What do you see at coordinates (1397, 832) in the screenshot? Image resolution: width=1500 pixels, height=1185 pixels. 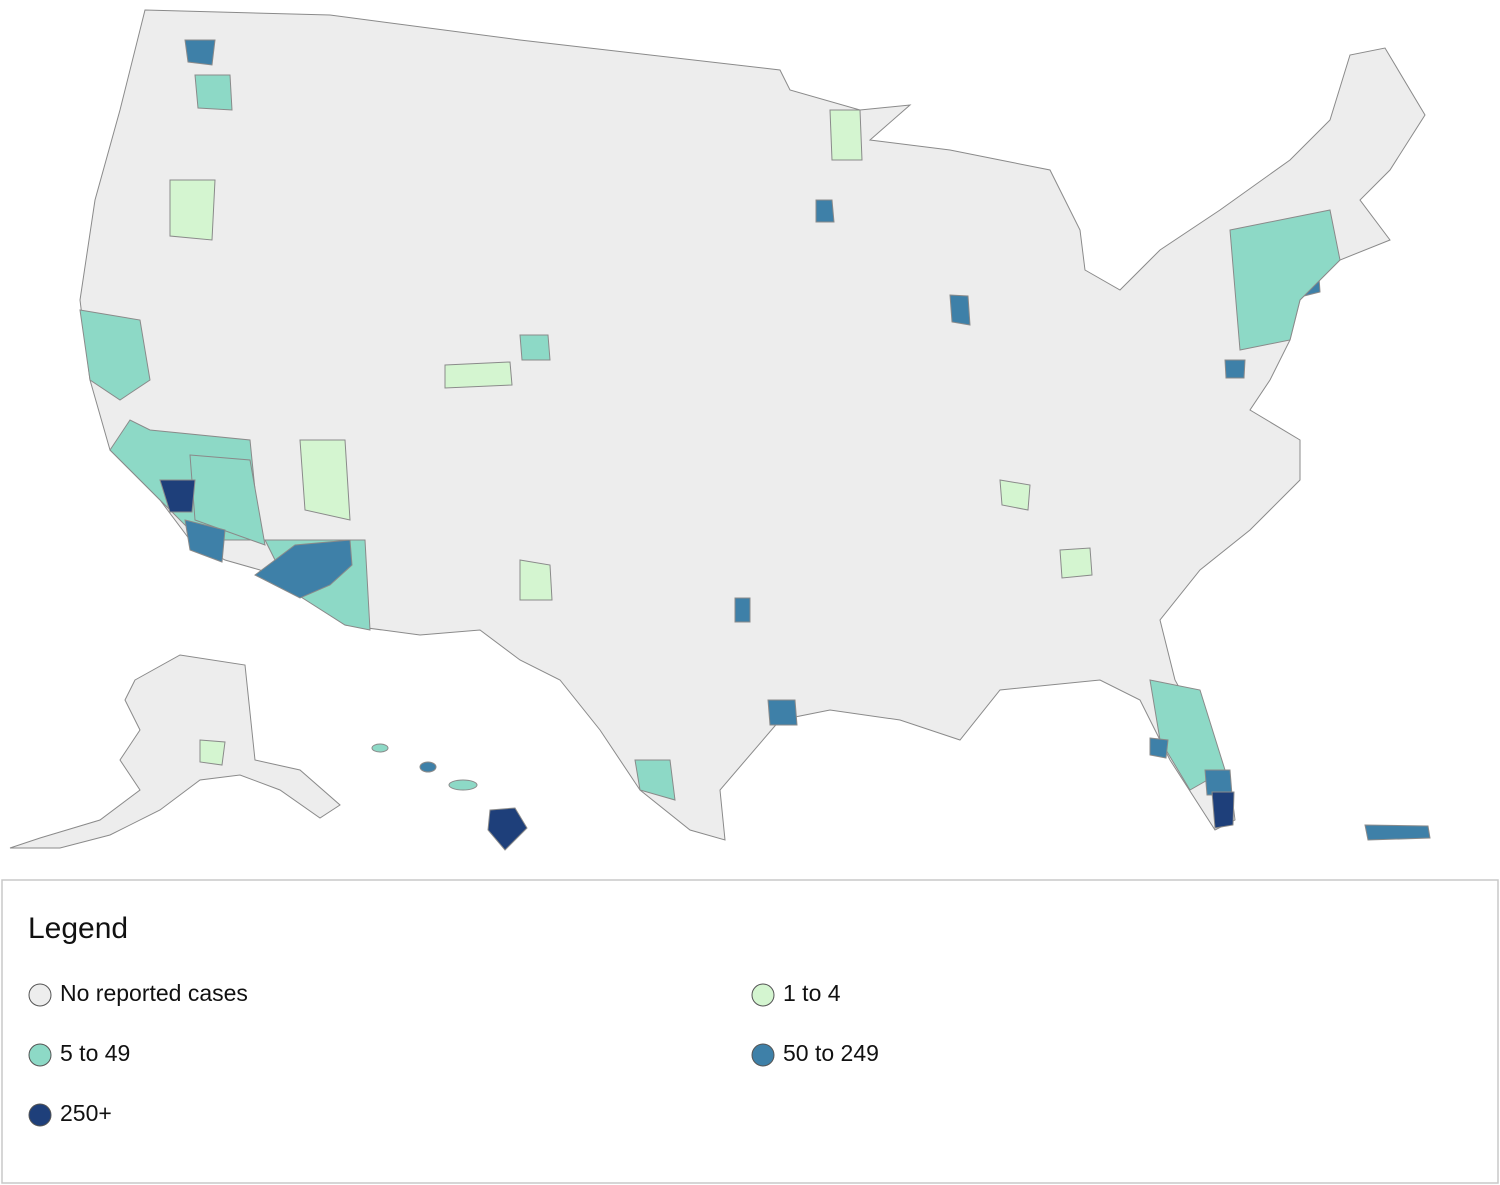 I see `puerto-rico` at bounding box center [1397, 832].